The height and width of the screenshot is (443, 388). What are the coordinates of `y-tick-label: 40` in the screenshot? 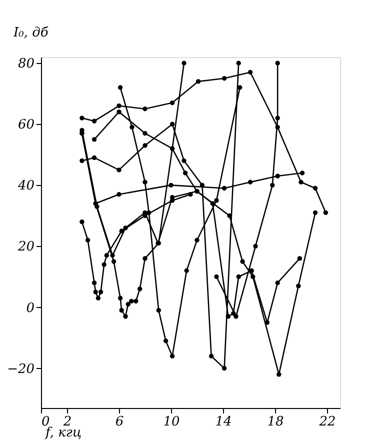 It's located at (25, 186).